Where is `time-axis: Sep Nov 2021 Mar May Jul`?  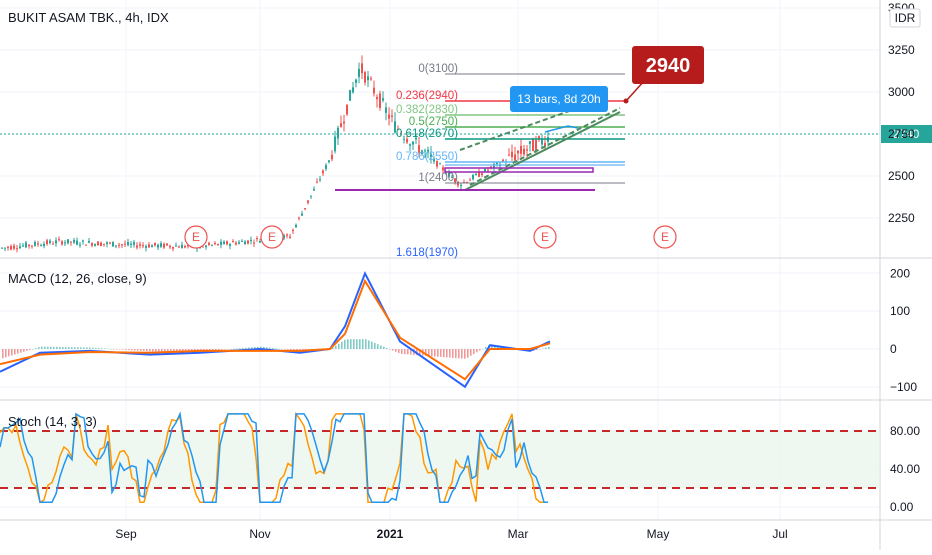 time-axis: Sep Nov 2021 Mar May Jul is located at coordinates (451, 534).